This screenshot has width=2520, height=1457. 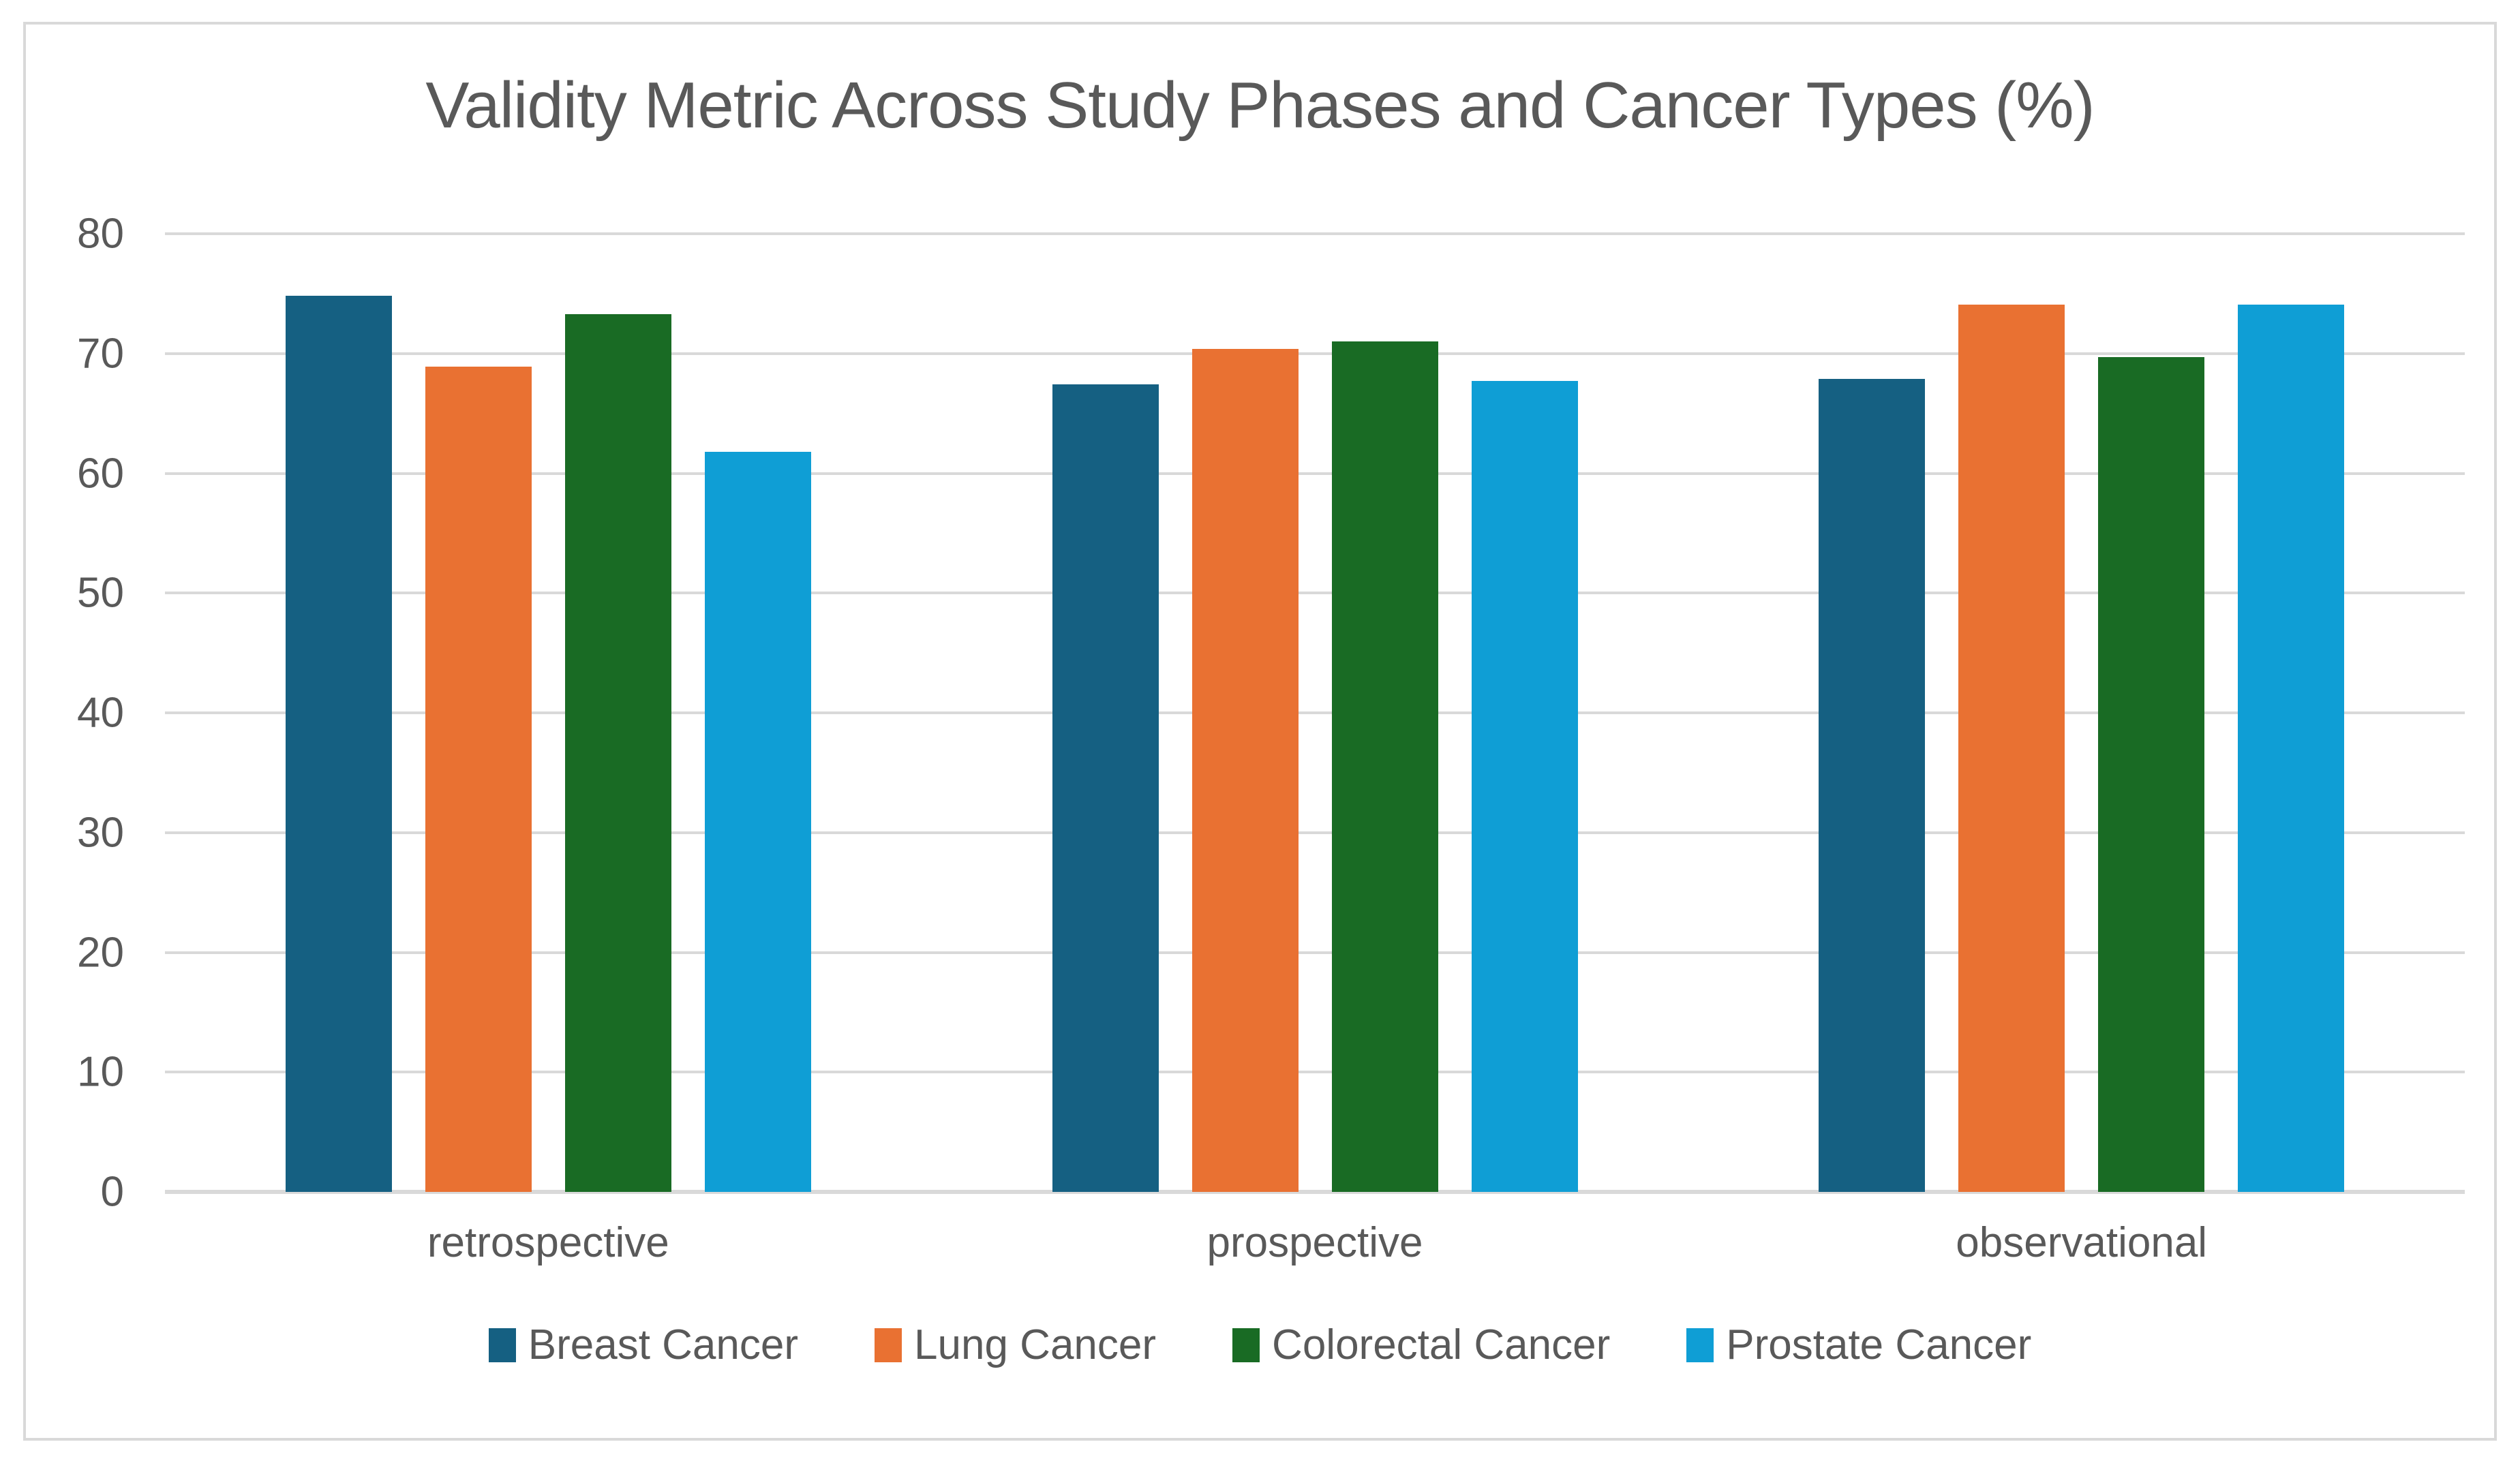 What do you see at coordinates (478, 779) in the screenshot?
I see `bar-retrospective-lung-cancer` at bounding box center [478, 779].